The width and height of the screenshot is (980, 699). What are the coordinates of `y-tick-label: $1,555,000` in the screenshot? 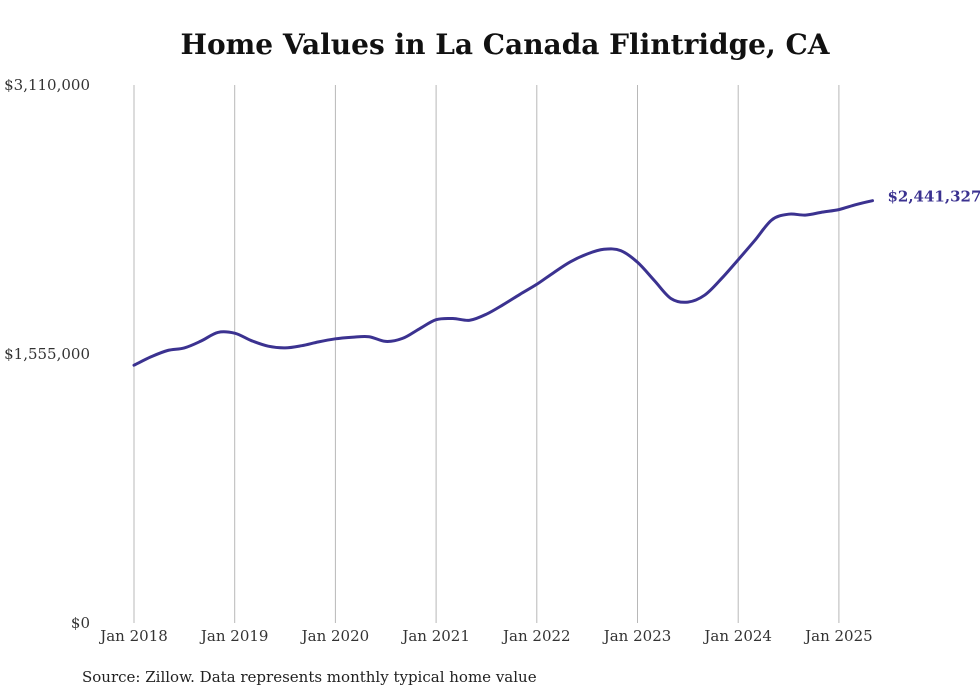 It's located at (47, 354).